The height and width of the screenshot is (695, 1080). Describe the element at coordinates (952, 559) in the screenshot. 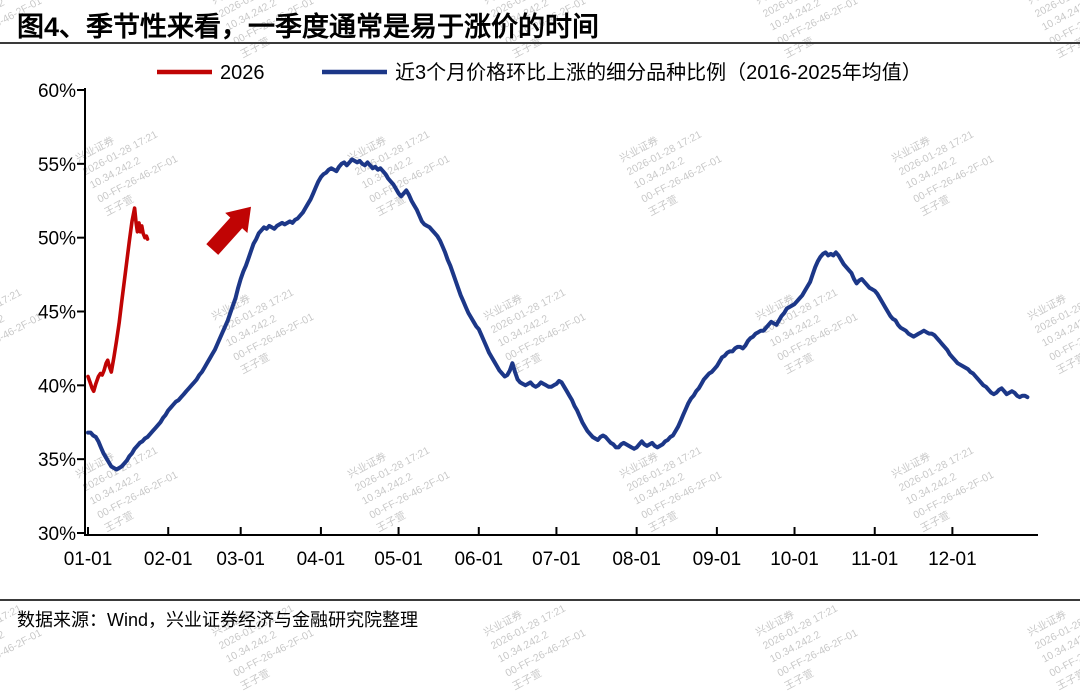

I see `x-tick-label: 12-01` at that location.